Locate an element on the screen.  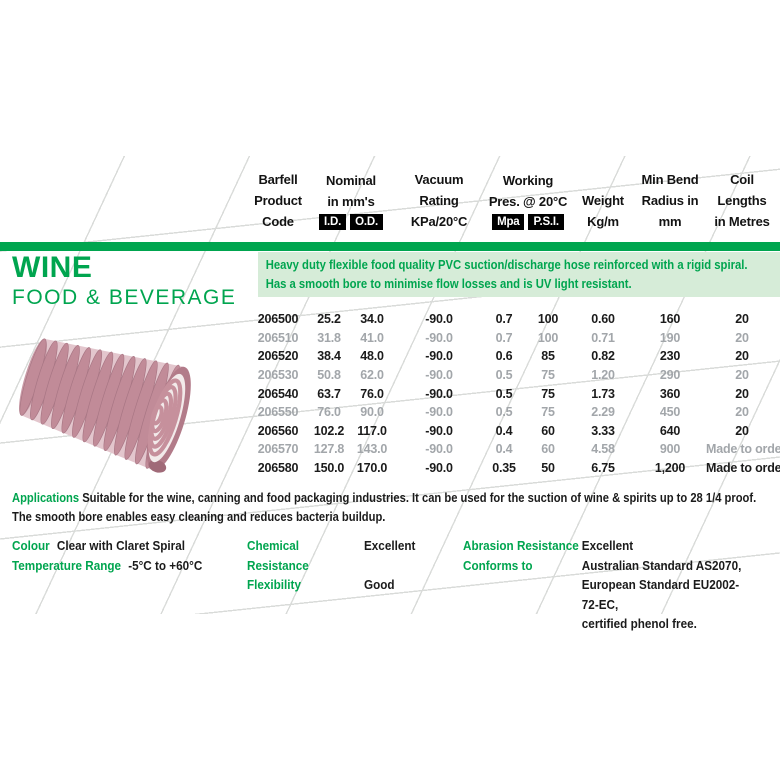
green-brand-bar is located at coordinates (390, 246).